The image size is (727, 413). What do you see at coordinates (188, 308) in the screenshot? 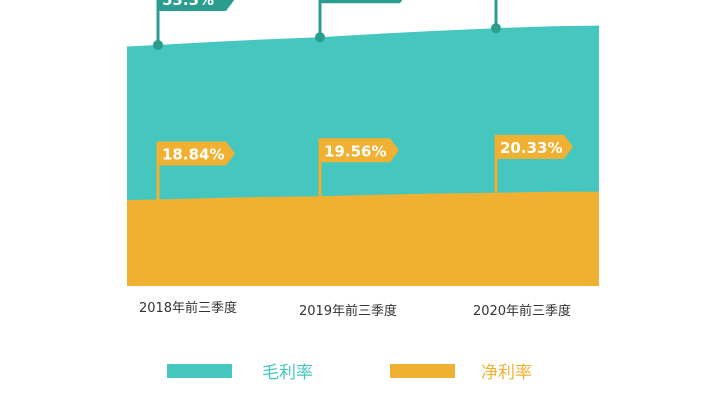
I see `x-tick-label-0: 2018年前三季度` at bounding box center [188, 308].